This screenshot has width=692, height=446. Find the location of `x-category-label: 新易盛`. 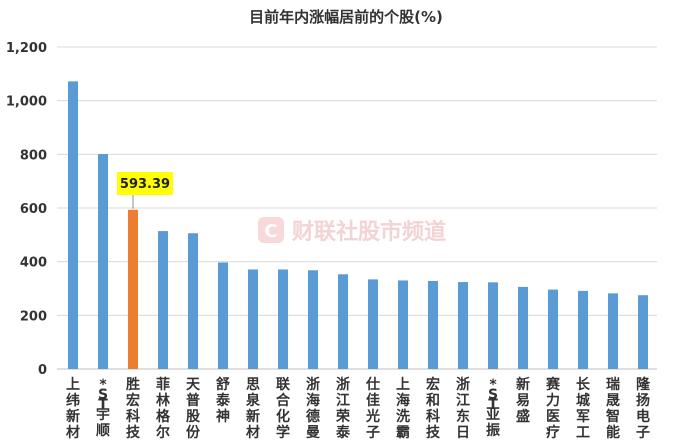

x-category-label: 新易盛 is located at coordinates (523, 400).